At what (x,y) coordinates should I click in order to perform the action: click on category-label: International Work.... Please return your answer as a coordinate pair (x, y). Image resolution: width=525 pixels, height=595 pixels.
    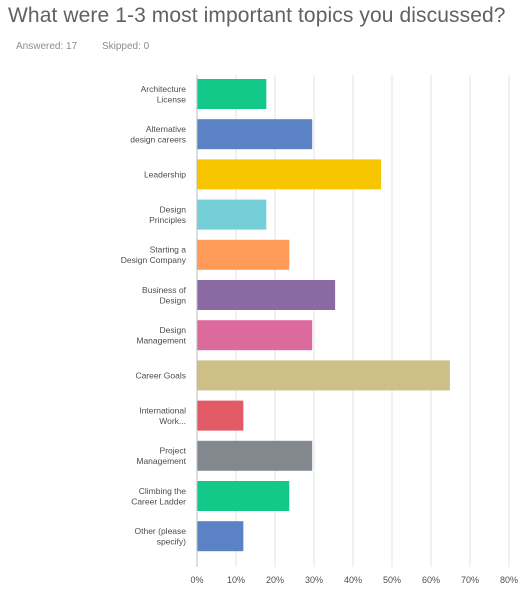
    Looking at the image, I should click on (162, 415).